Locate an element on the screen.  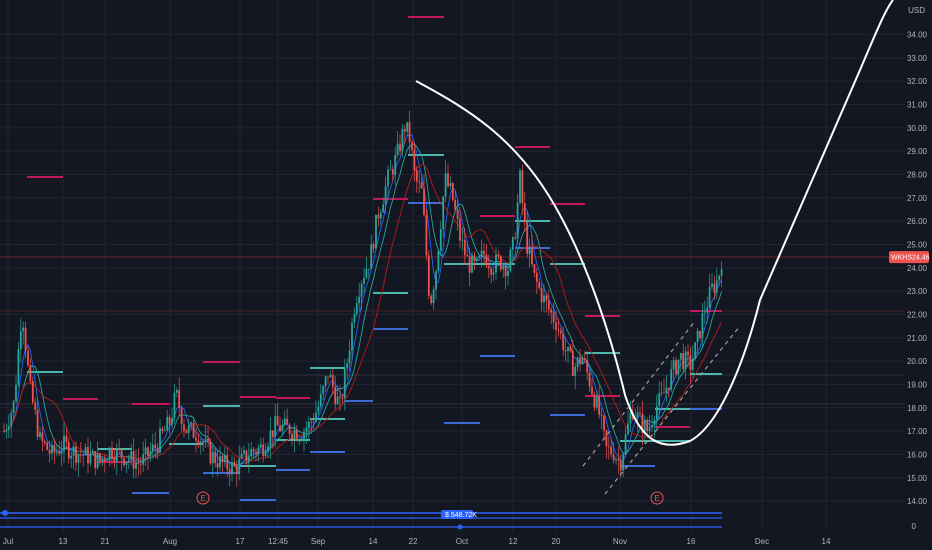
price-tick-label: 19.00 is located at coordinates (917, 384).